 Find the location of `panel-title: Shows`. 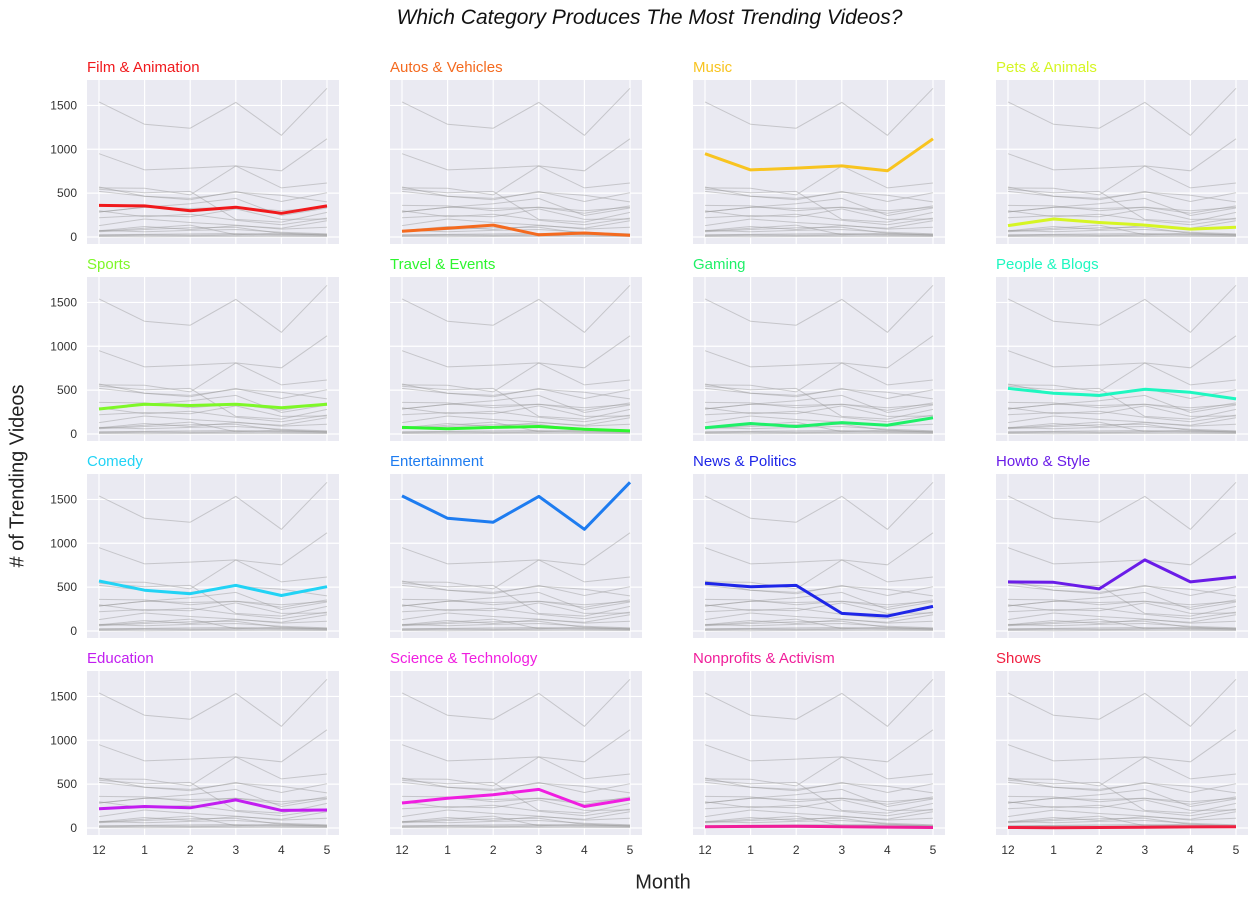

panel-title: Shows is located at coordinates (1018, 658).